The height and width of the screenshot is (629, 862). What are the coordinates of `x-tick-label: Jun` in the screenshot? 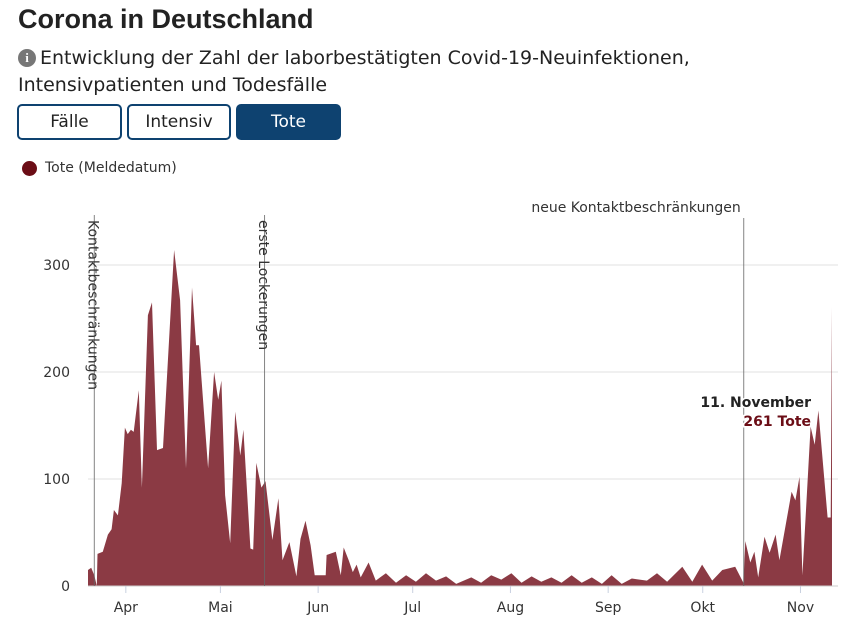 It's located at (317, 608).